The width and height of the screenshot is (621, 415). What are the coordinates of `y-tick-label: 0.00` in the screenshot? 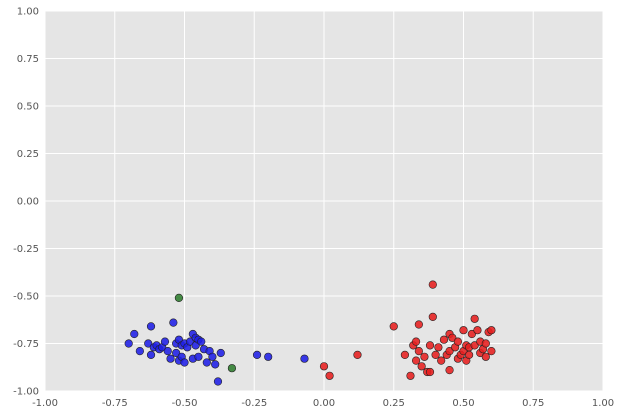 It's located at (28, 202).